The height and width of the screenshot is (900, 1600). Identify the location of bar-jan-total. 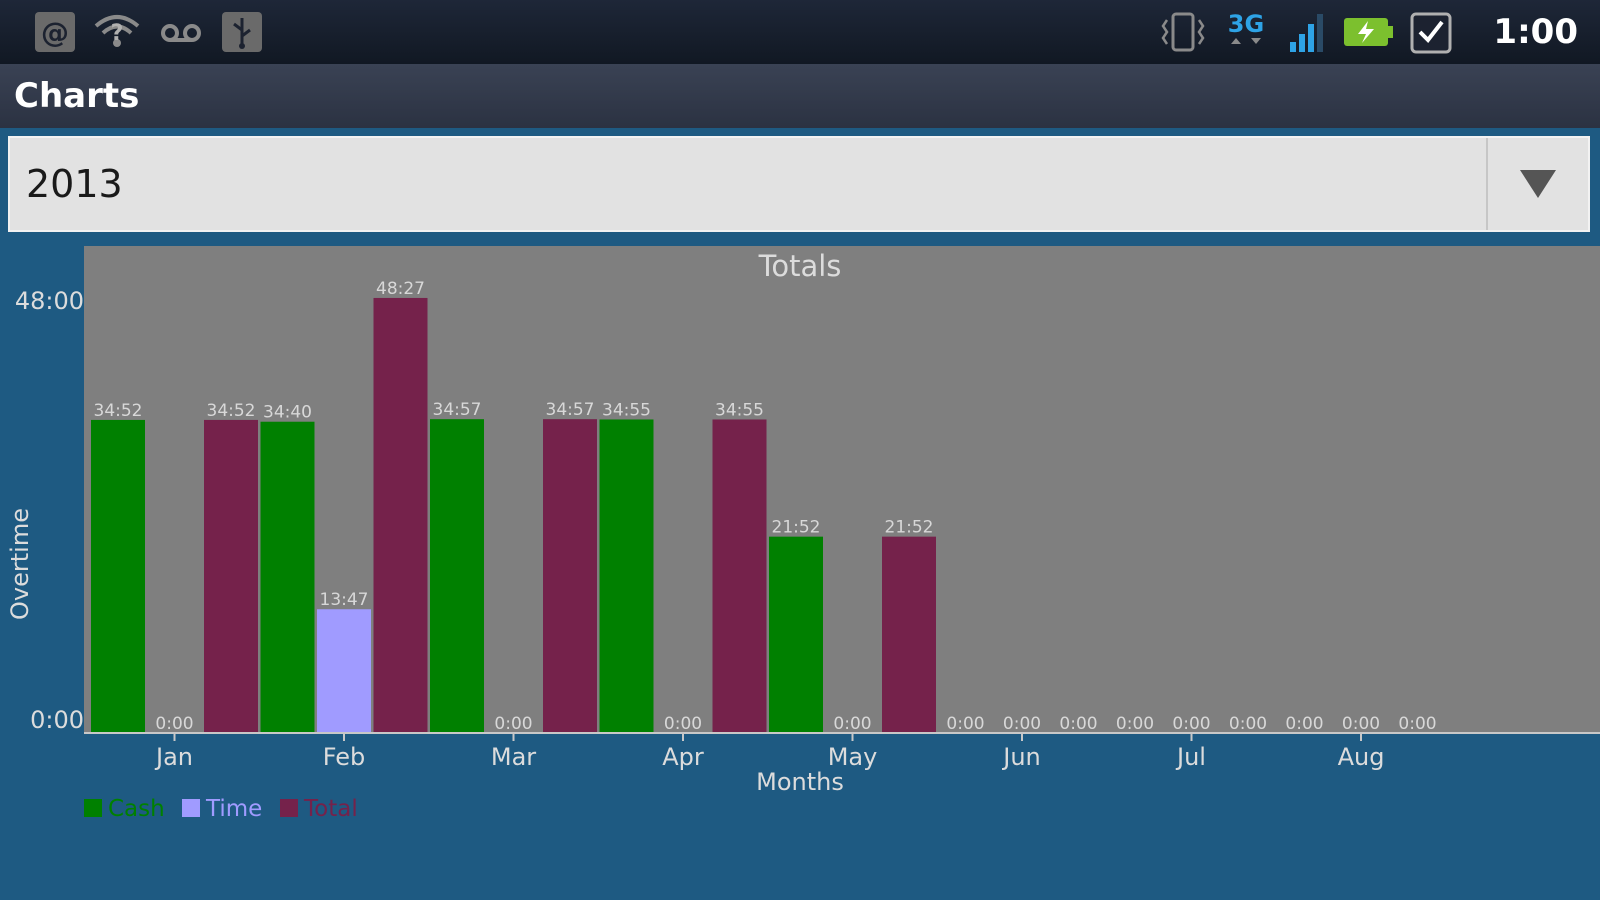
(231, 576).